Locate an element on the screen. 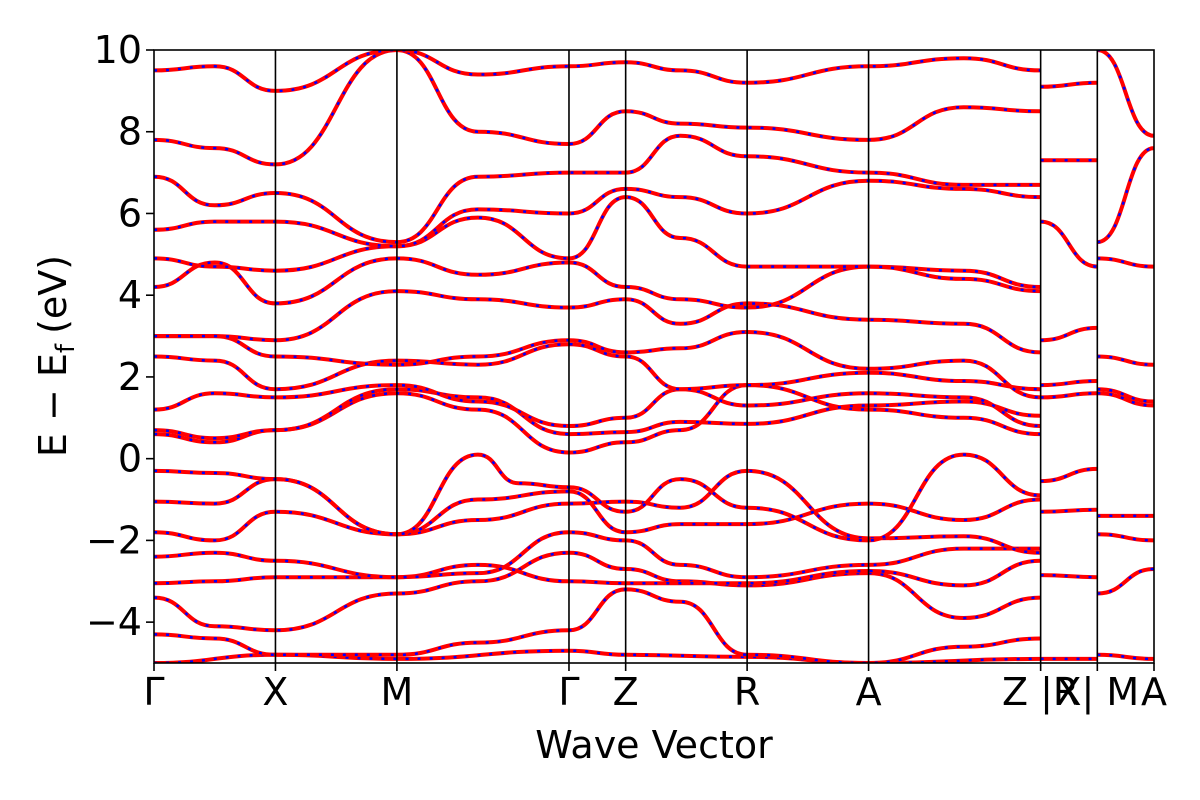 This screenshot has width=1200, height=800. y-axis-ticks: −4 −2 0 2 4 6 8 10 is located at coordinates (120, 336).